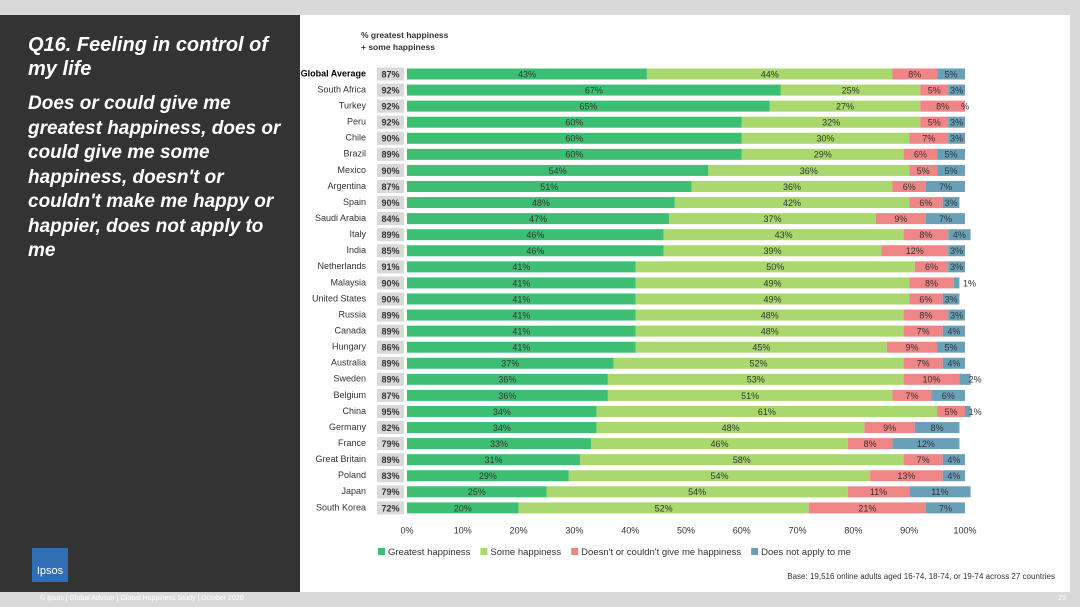 The image size is (1080, 607). I want to click on total-label: 72%, so click(390, 508).